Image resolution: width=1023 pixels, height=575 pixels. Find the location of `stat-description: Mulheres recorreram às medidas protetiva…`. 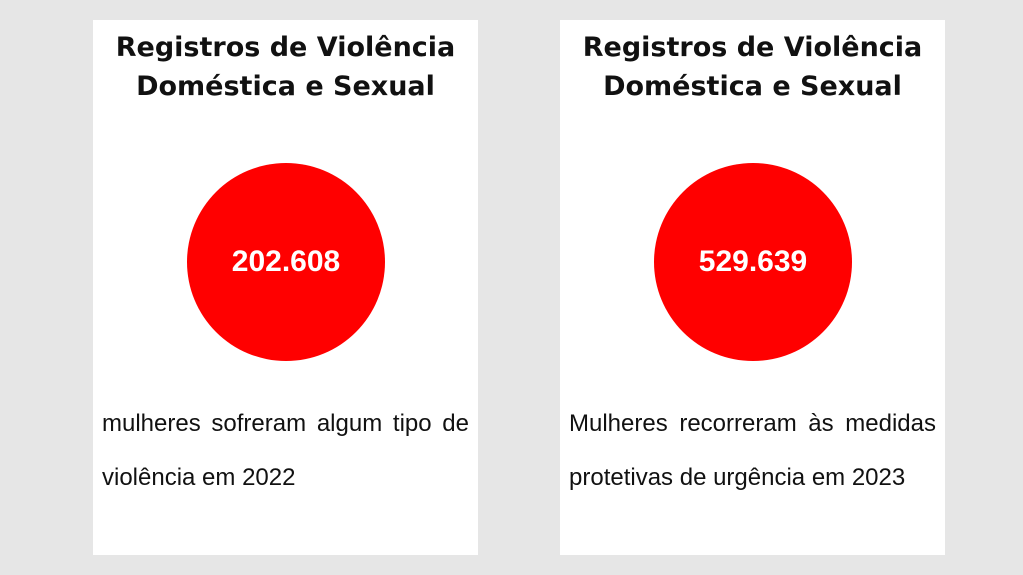

stat-description: Mulheres recorreram às medidas protetiva… is located at coordinates (752, 450).